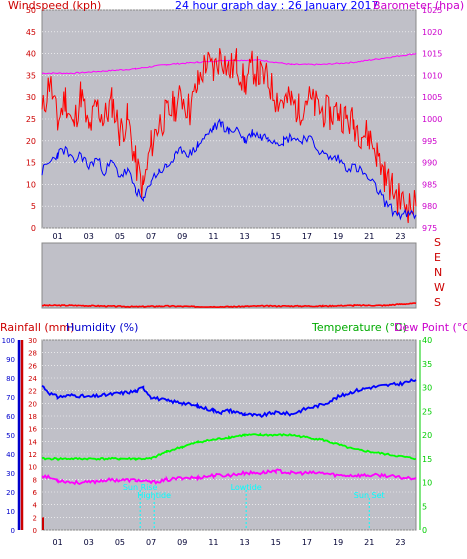 This screenshot has height=559, width=467. Describe the element at coordinates (43, 523) in the screenshot. I see `rainfall-bar` at that location.